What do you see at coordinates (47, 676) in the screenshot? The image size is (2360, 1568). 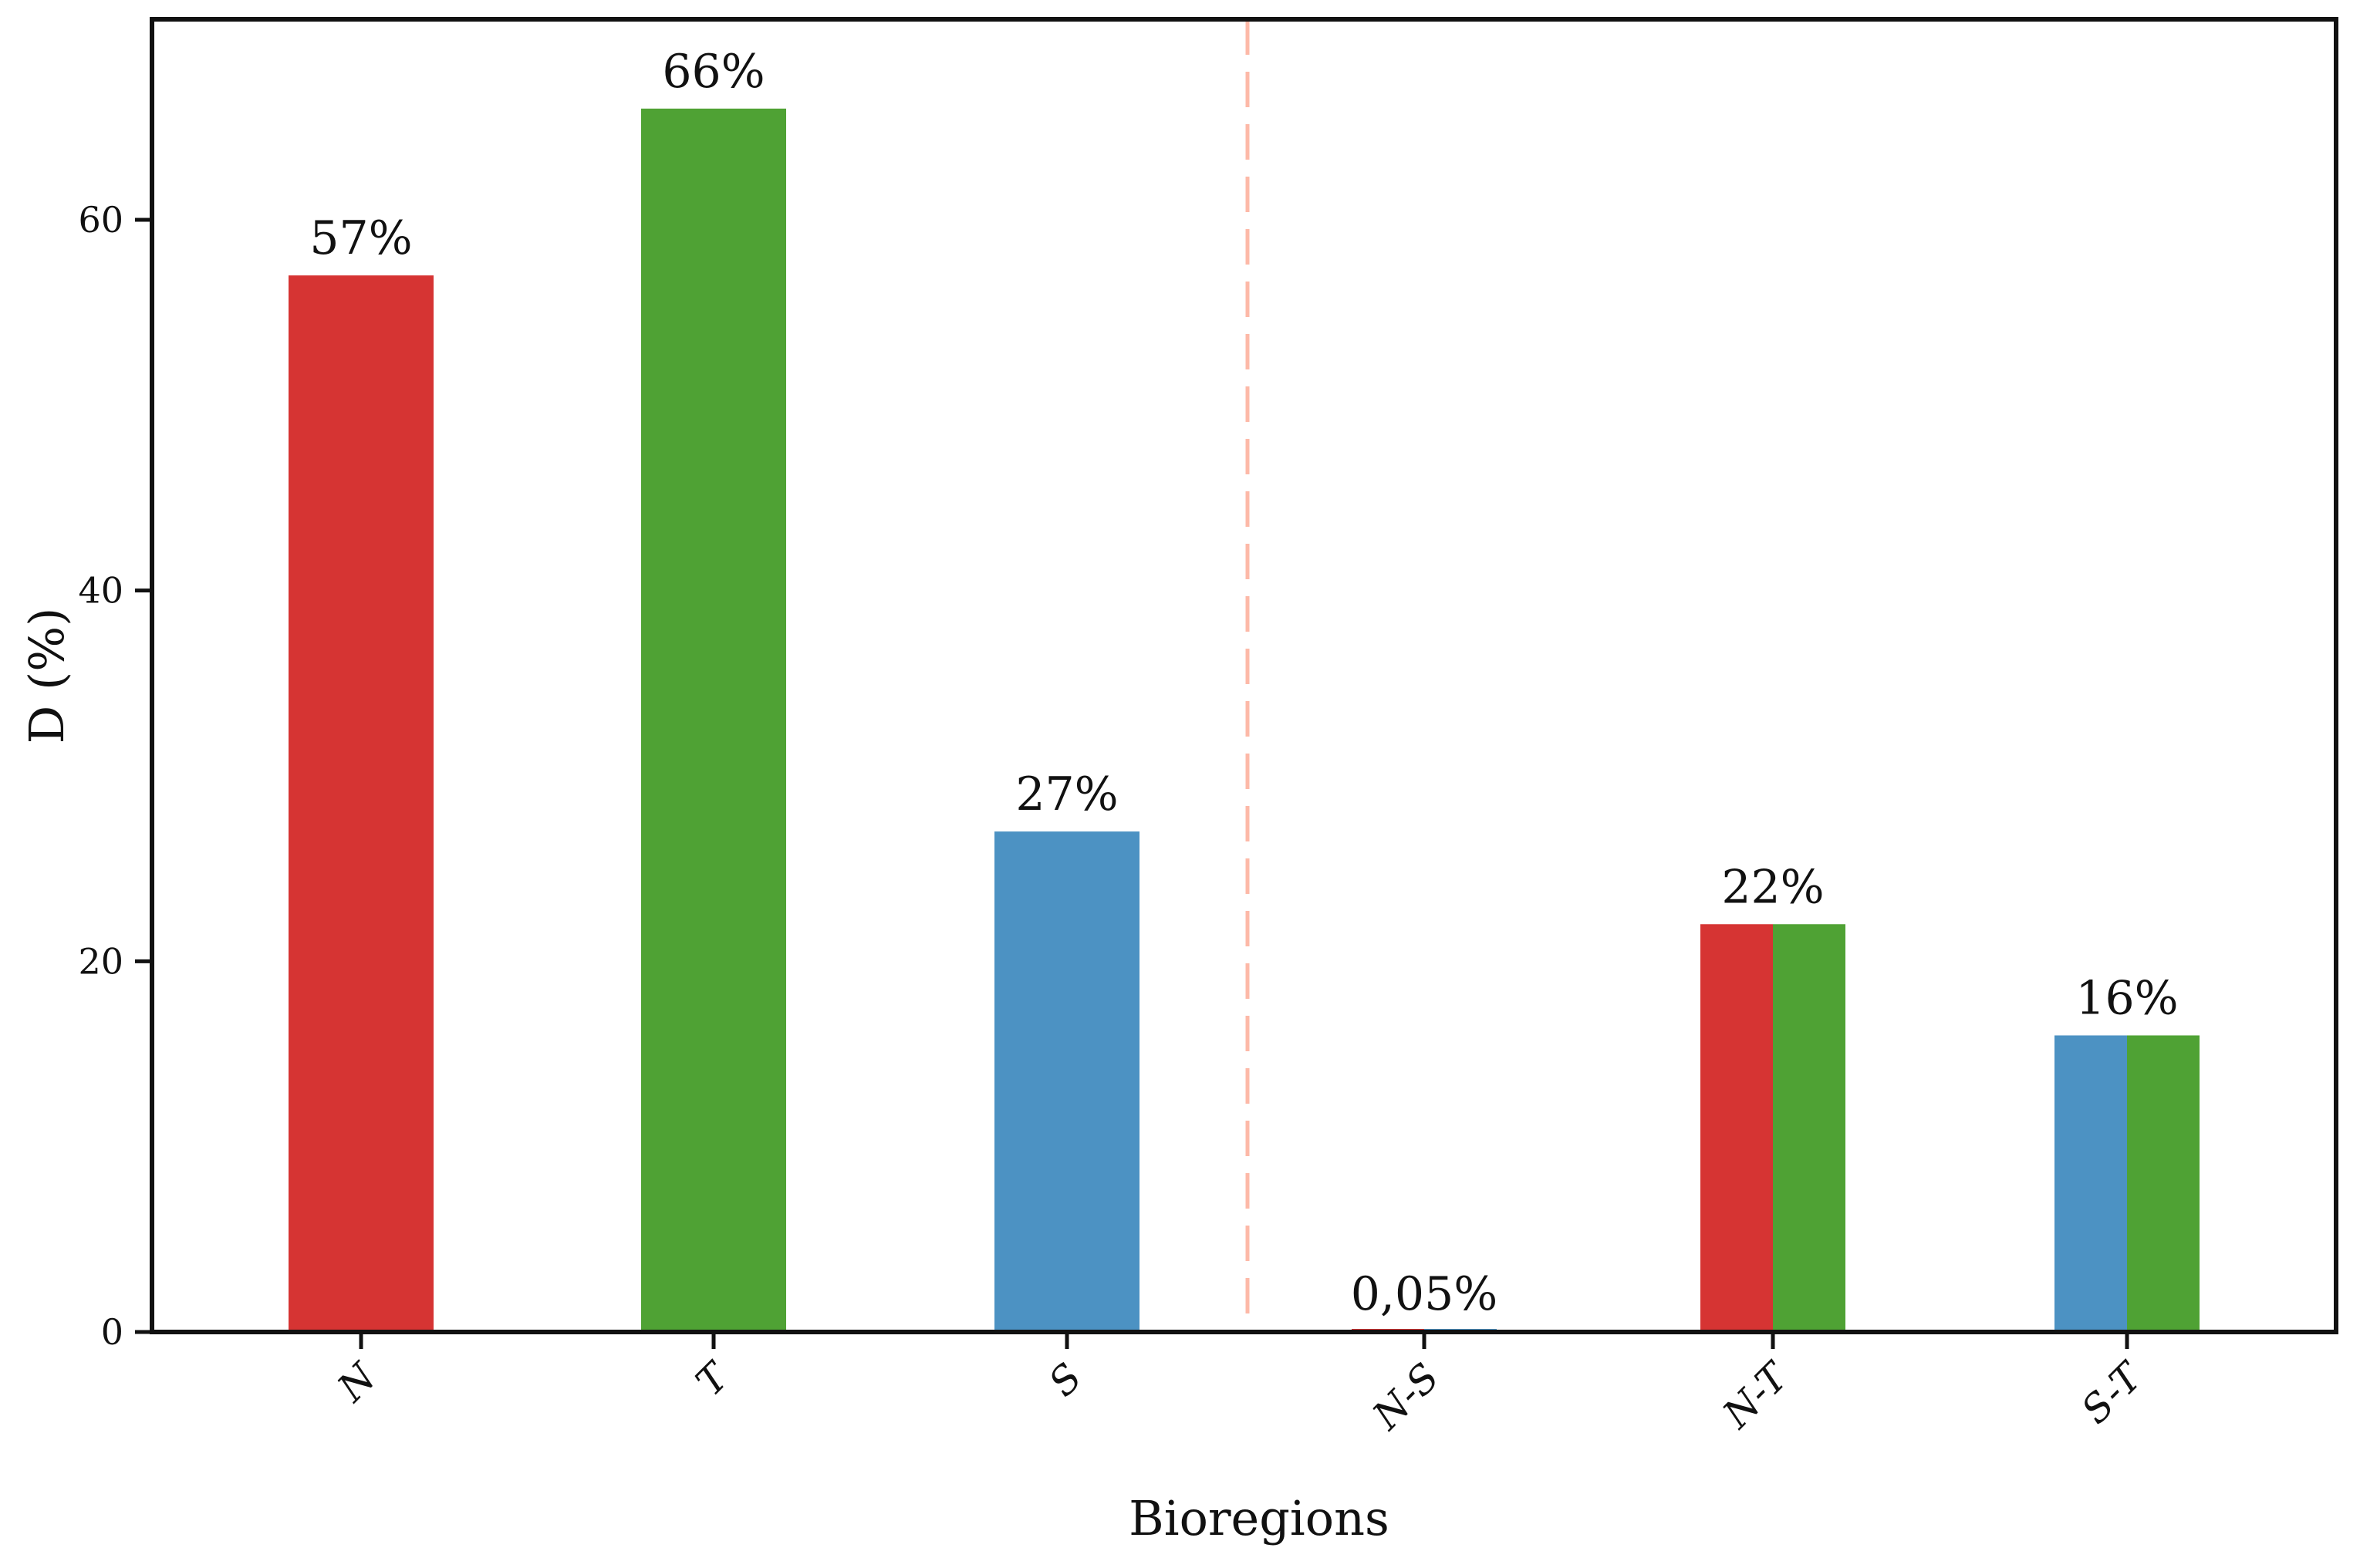 I see `y-axis-title: D (%)` at bounding box center [47, 676].